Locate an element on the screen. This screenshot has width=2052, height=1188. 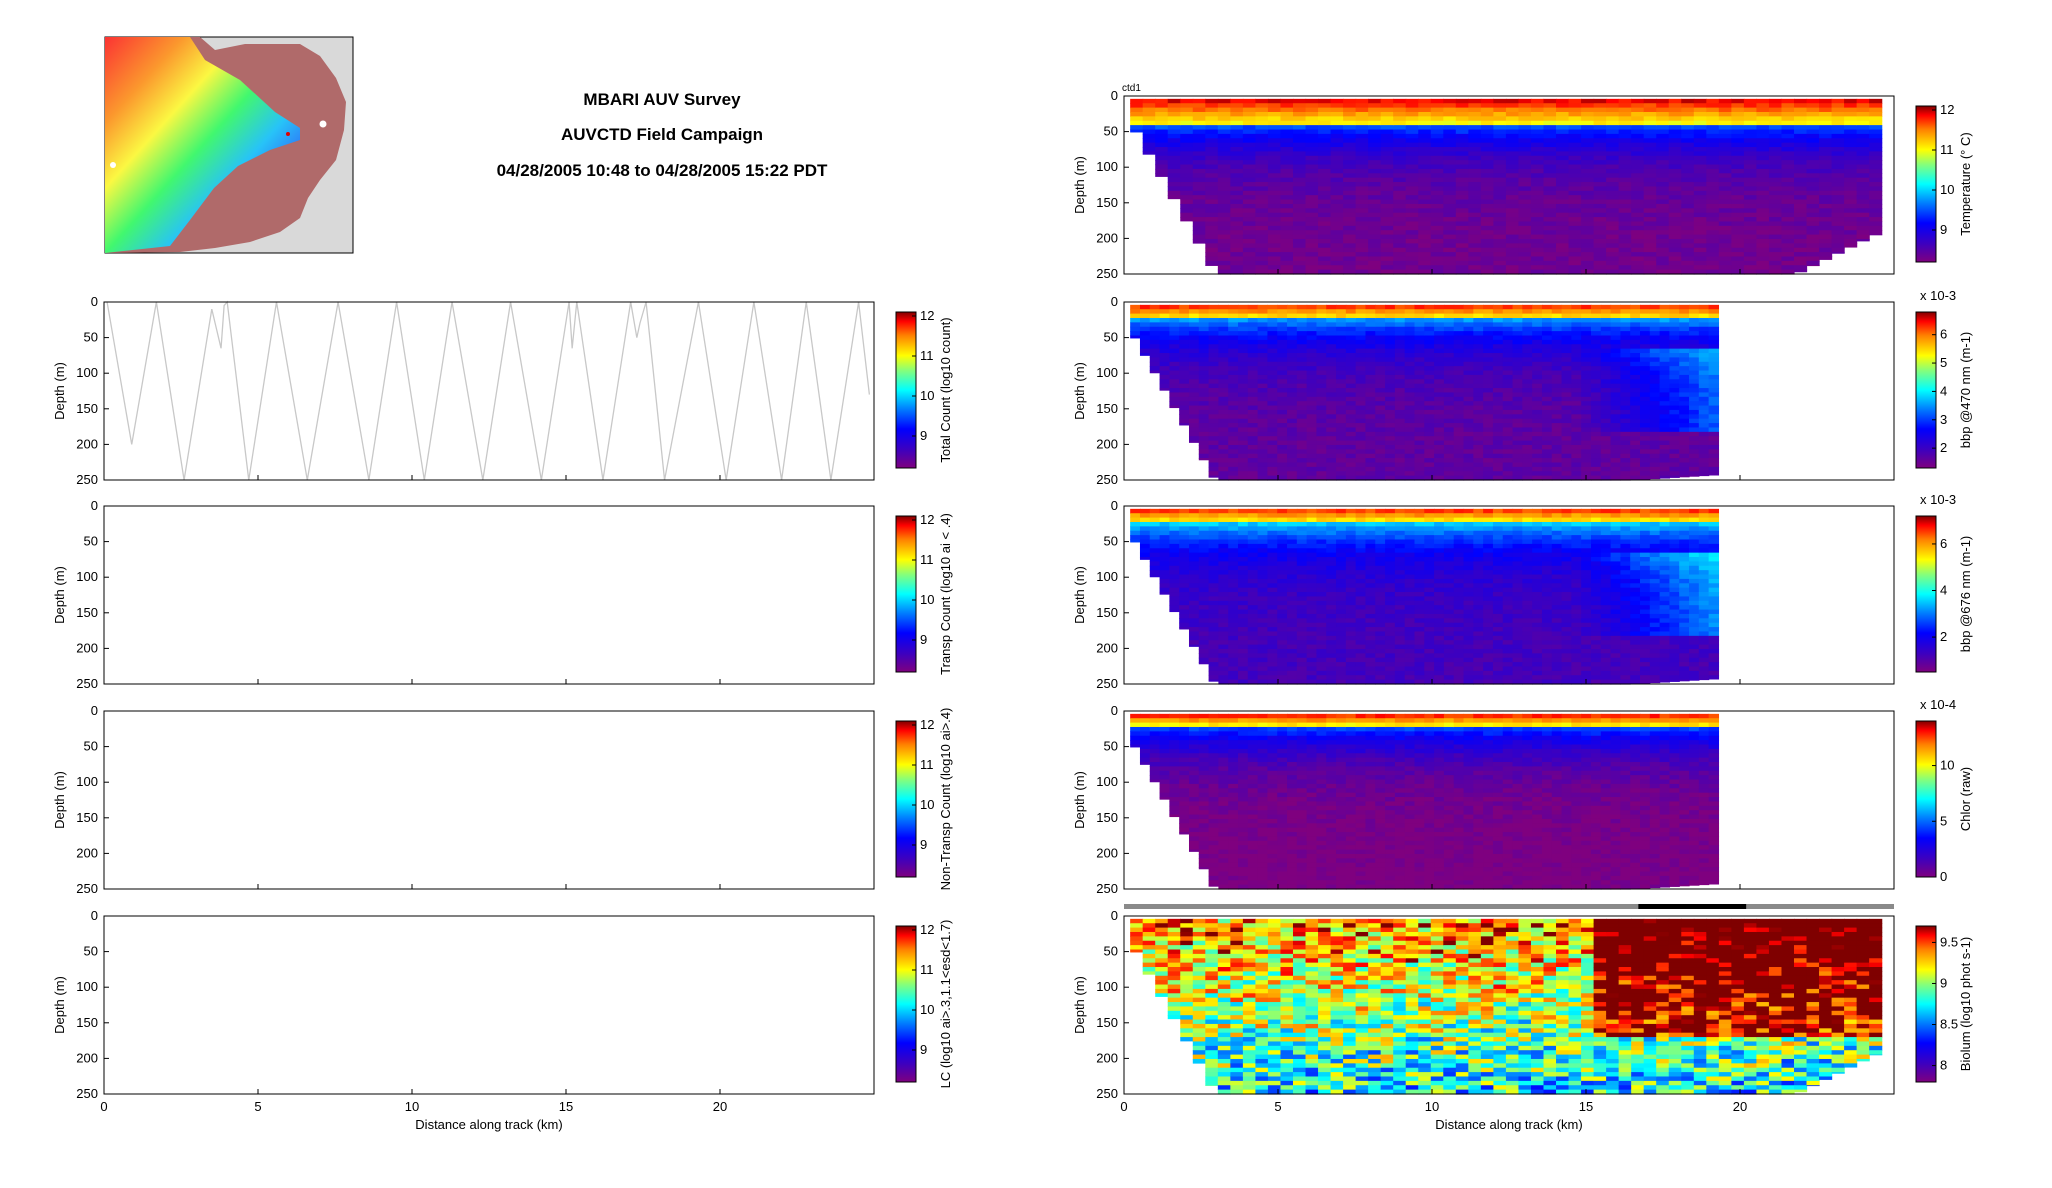
colorbar is located at coordinates (906, 390).